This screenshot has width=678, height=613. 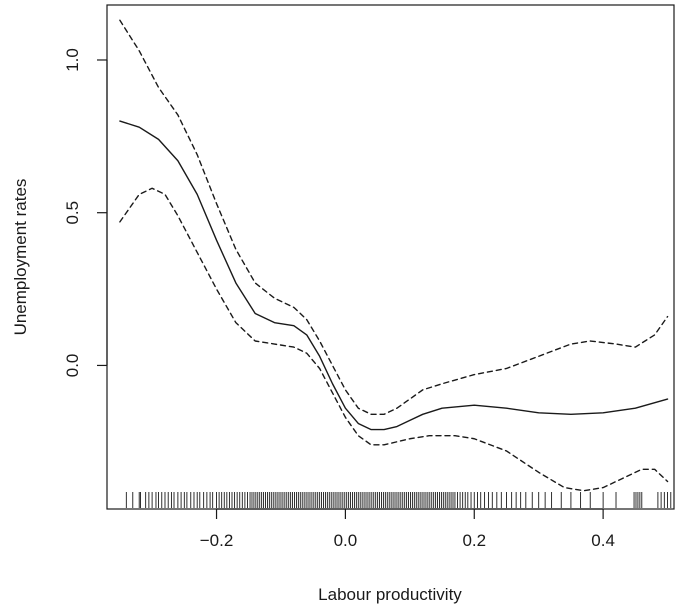 What do you see at coordinates (474, 540) in the screenshot?
I see `x-tick-label: 0.2` at bounding box center [474, 540].